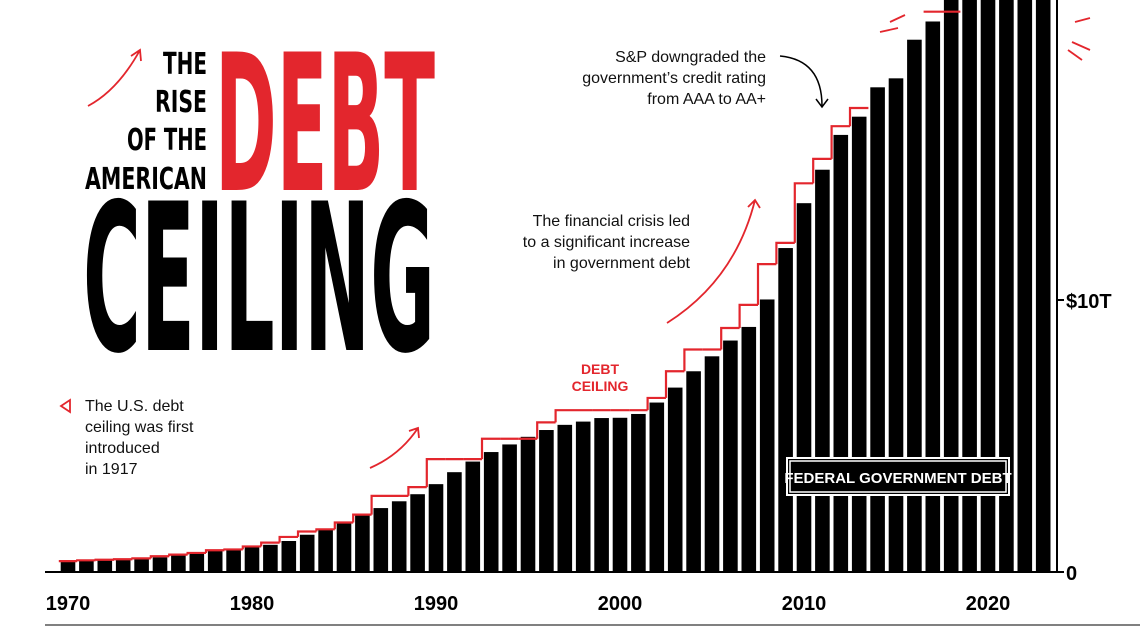 The image size is (1140, 628). Describe the element at coordinates (988, 604) in the screenshot. I see `x-tick-label: 2020` at that location.